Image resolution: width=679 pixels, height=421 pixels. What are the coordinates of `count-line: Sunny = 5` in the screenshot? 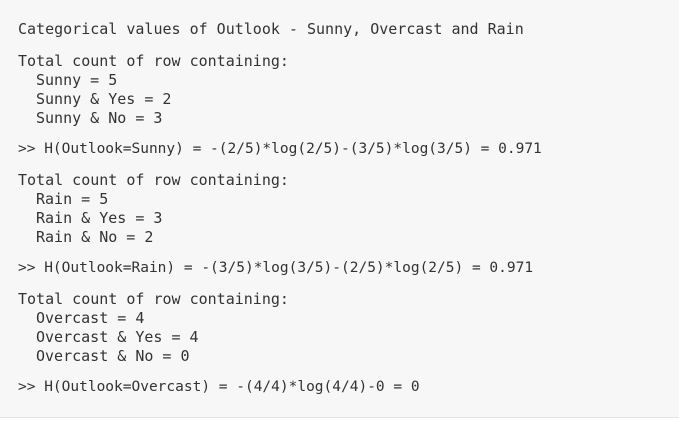 It's located at (77, 80).